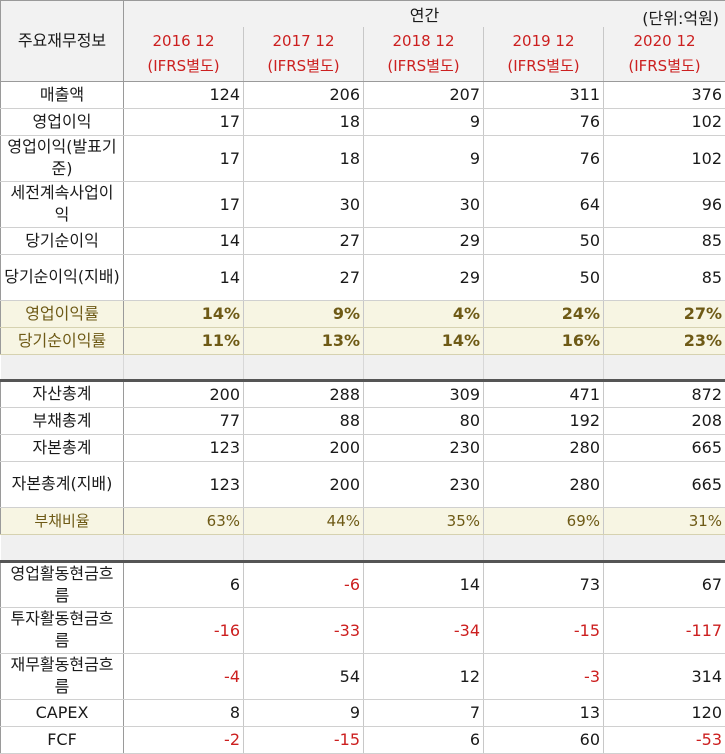 Image resolution: width=725 pixels, height=754 pixels. Describe the element at coordinates (363, 277) in the screenshot. I see `table-row: 당기순이익(지배) 14 27 29 50 85` at that location.